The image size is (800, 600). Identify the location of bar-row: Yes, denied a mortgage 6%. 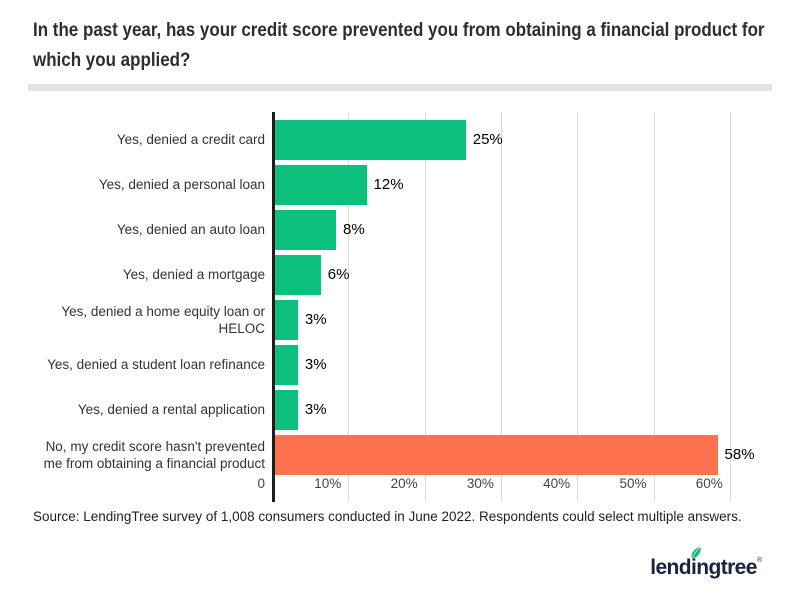
(400, 274).